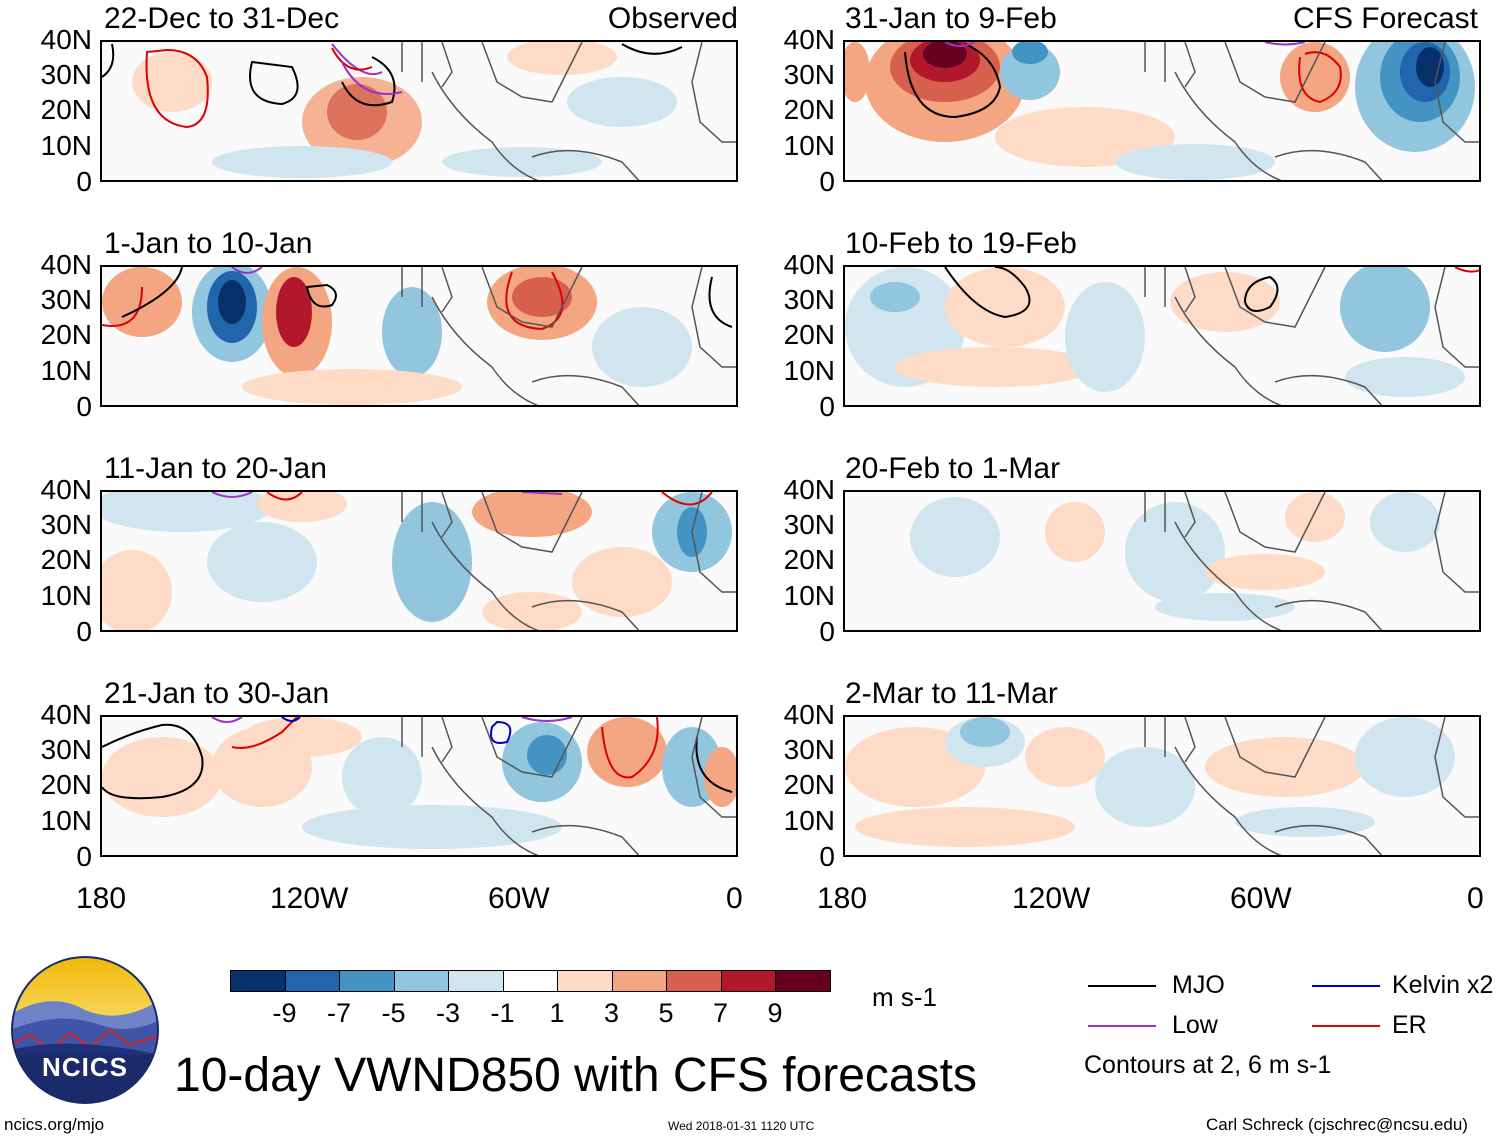  I want to click on panel-label-forecast: CFS Forecast, so click(1385, 18).